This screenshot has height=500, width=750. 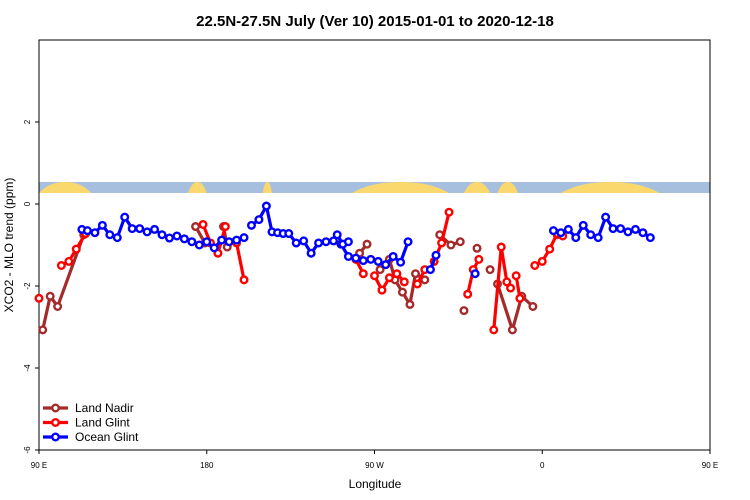 I want to click on legend-label: Land Nadir, so click(x=104, y=408).